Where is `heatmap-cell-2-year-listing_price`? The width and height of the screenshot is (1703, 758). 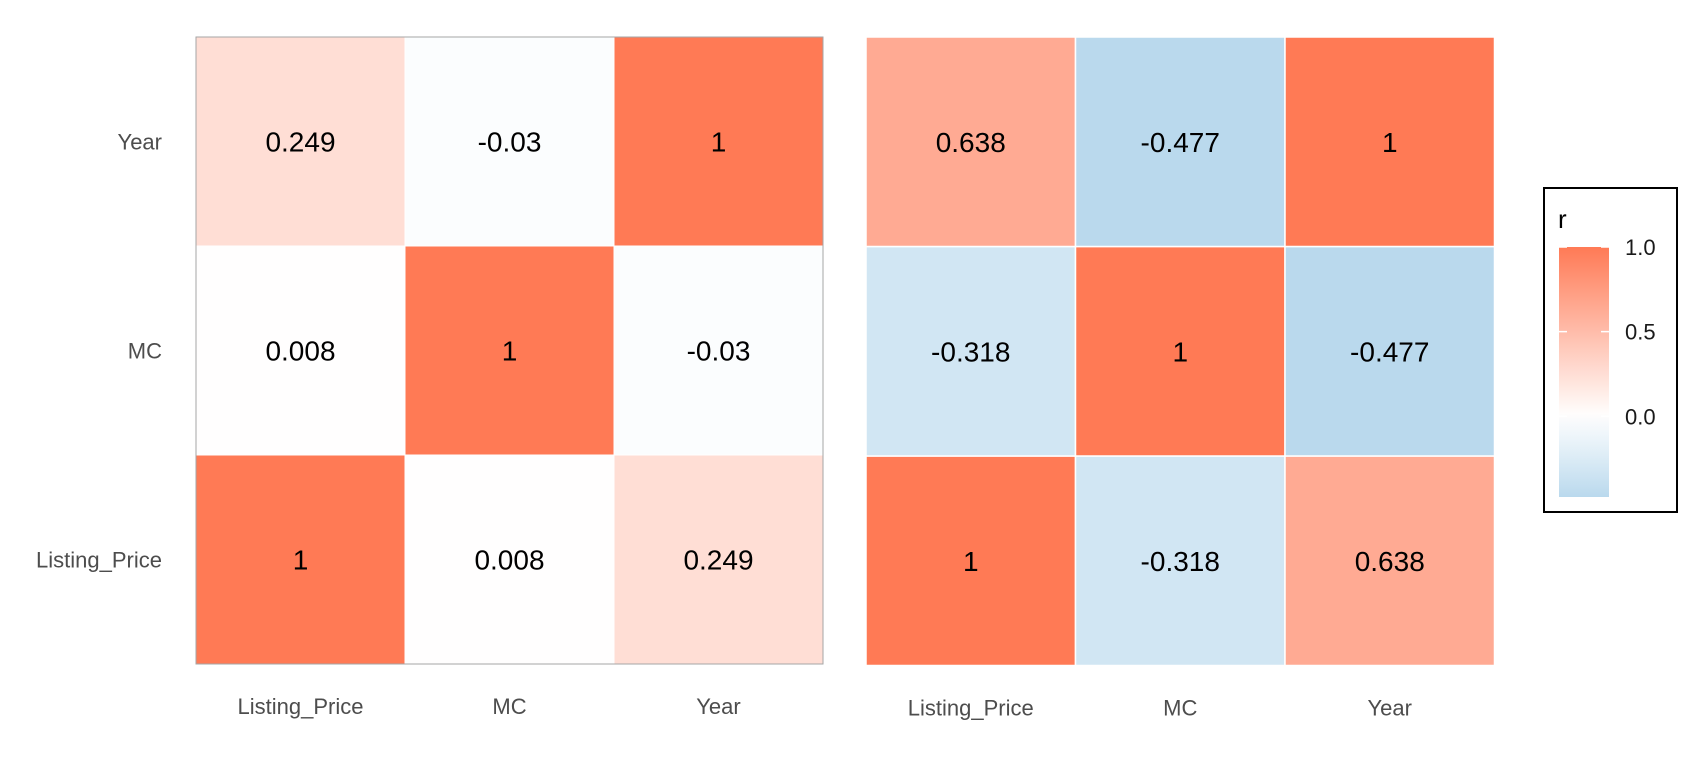 heatmap-cell-2-year-listing_price is located at coordinates (971, 142).